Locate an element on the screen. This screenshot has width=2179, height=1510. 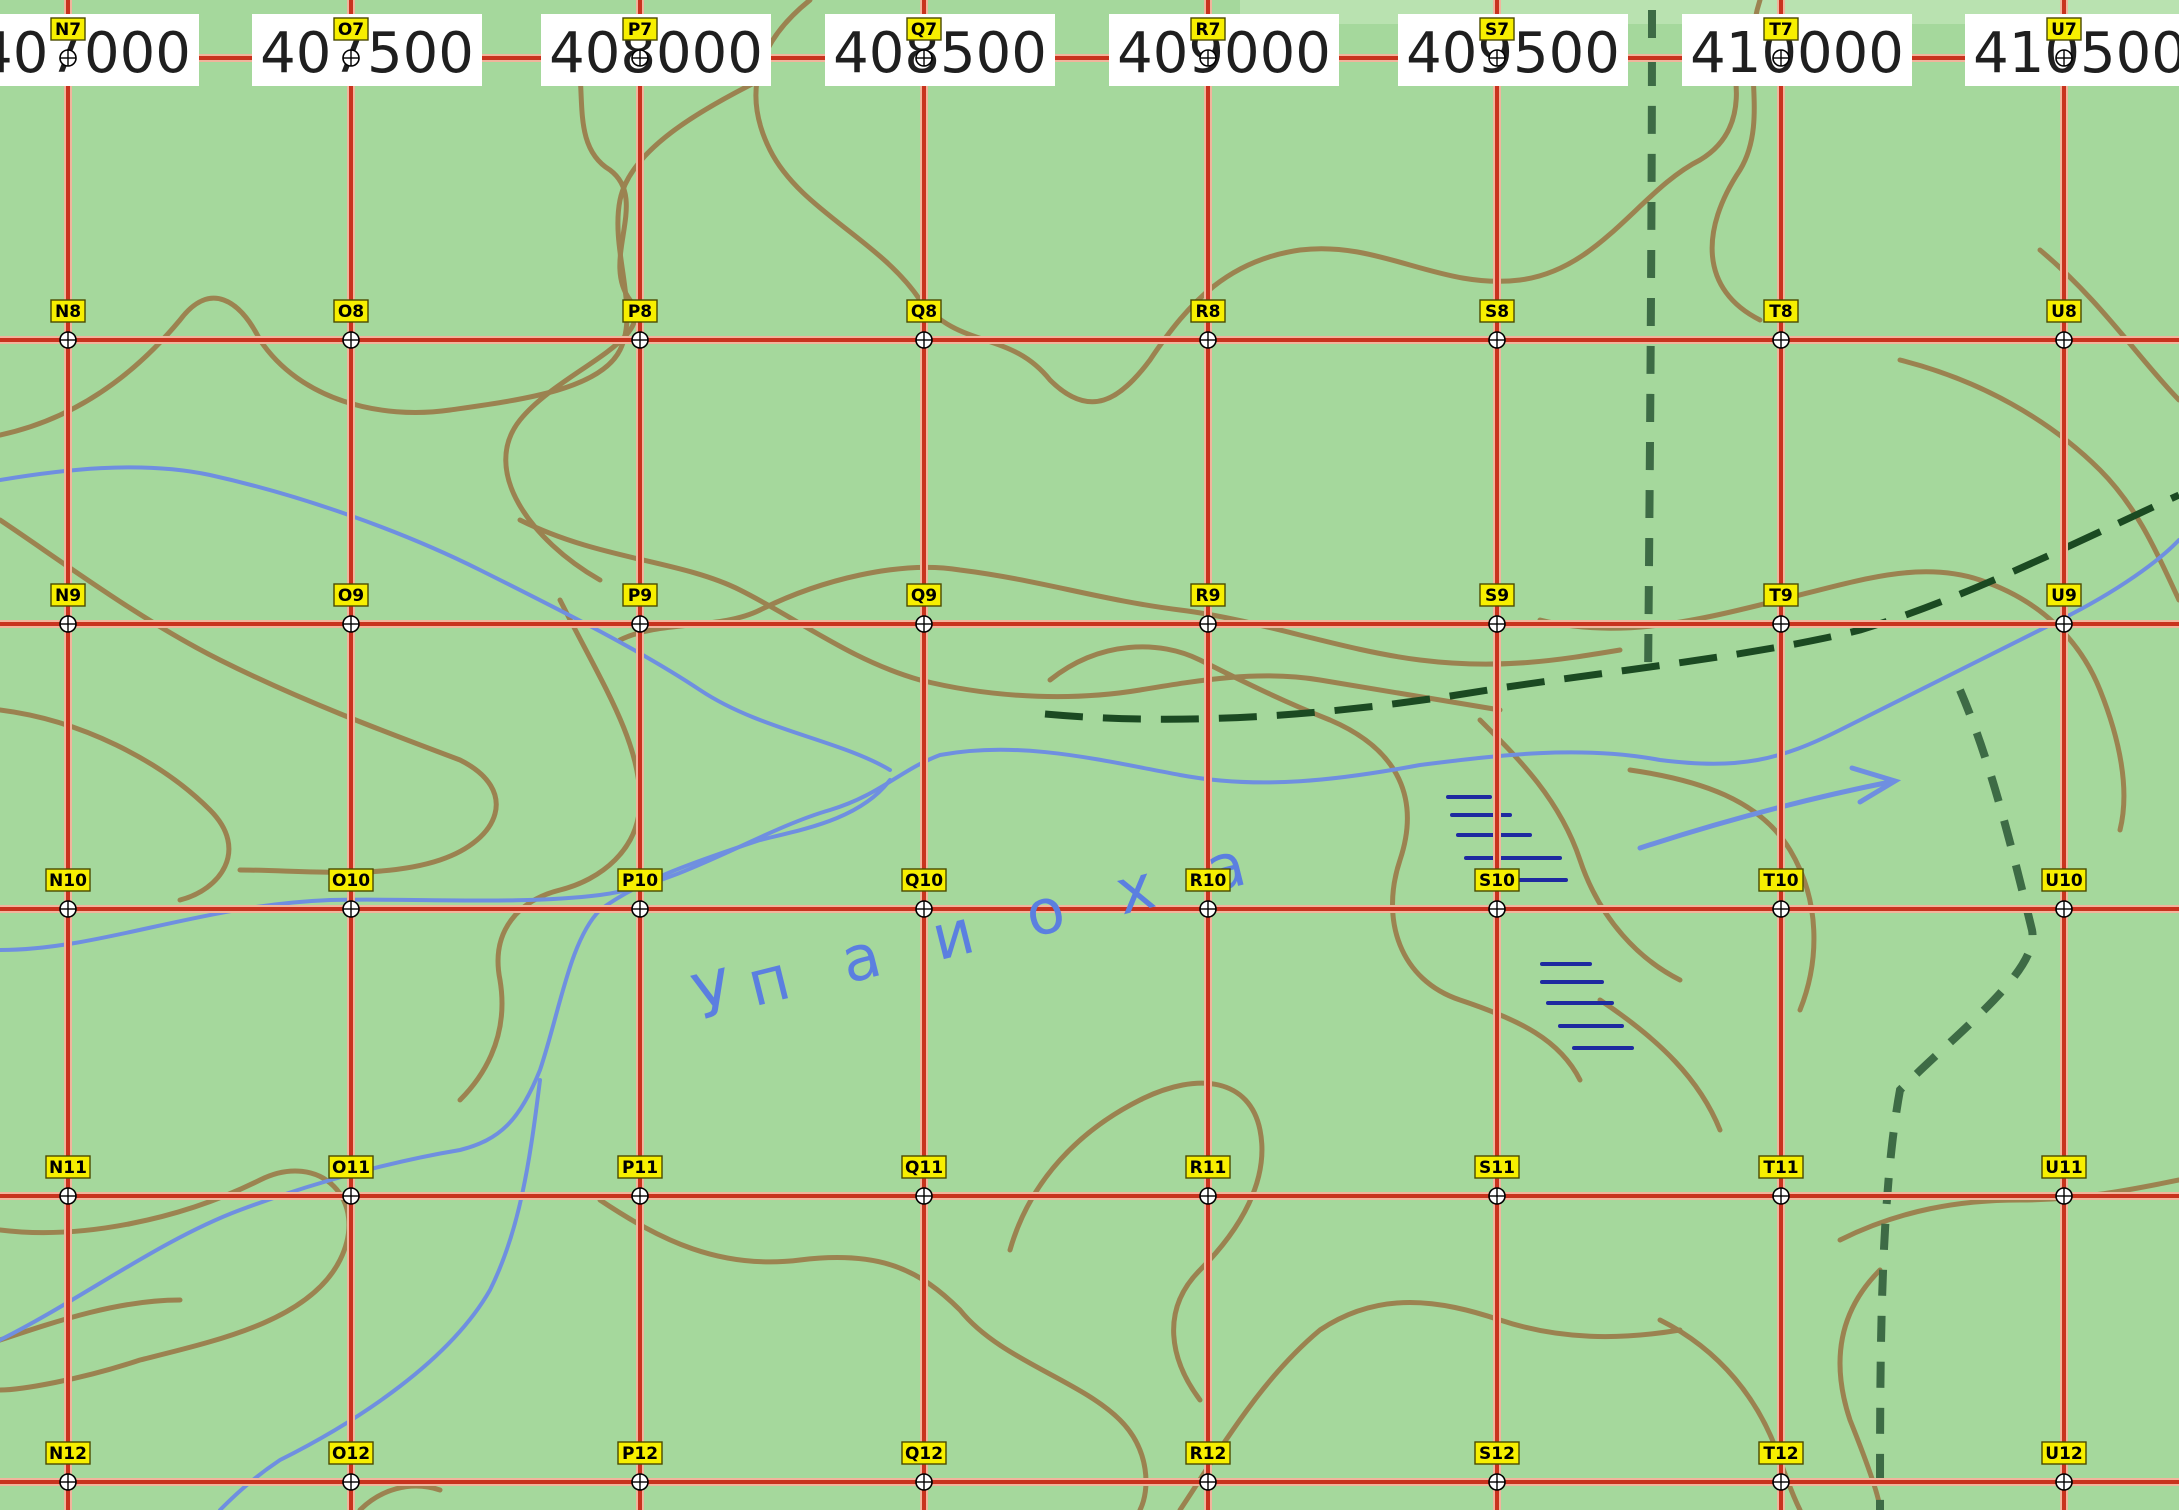
easting-label: 408500 is located at coordinates (940, 50).